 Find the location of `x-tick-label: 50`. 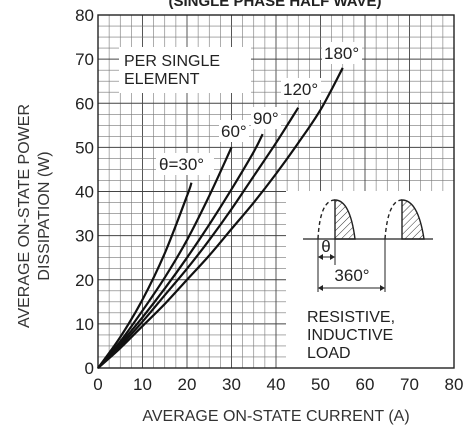

x-tick-label: 50 is located at coordinates (320, 384).